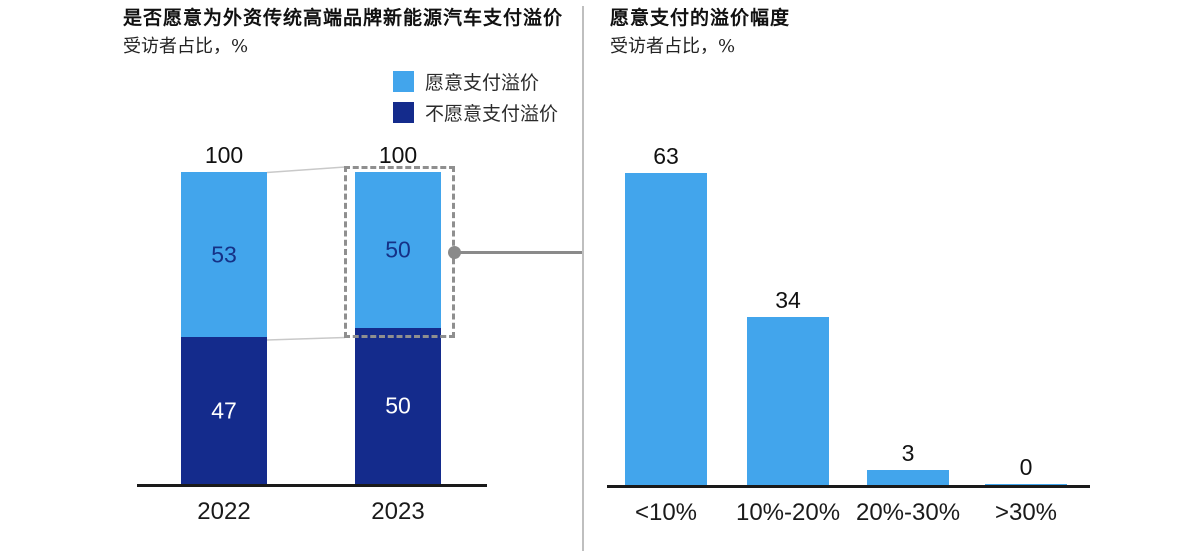  I want to click on bar-value-label: 34, so click(788, 299).